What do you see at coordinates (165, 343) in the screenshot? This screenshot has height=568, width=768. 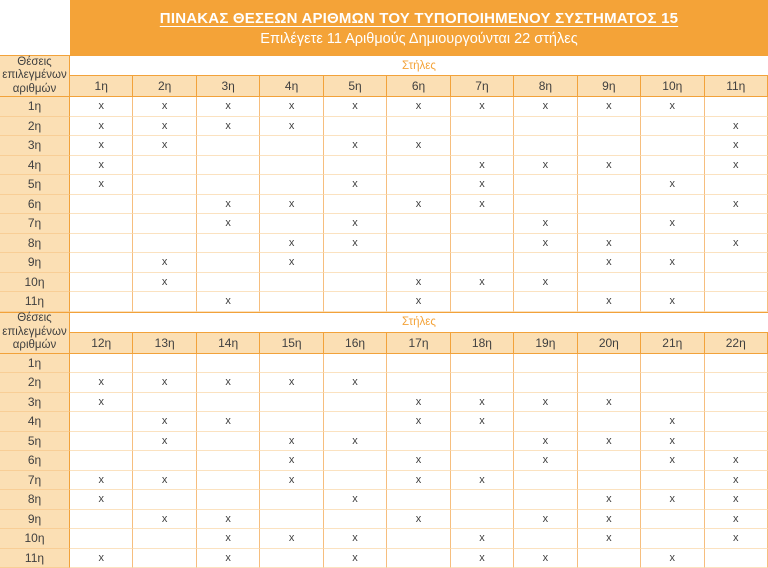 I see `column-header-13η: 13η` at bounding box center [165, 343].